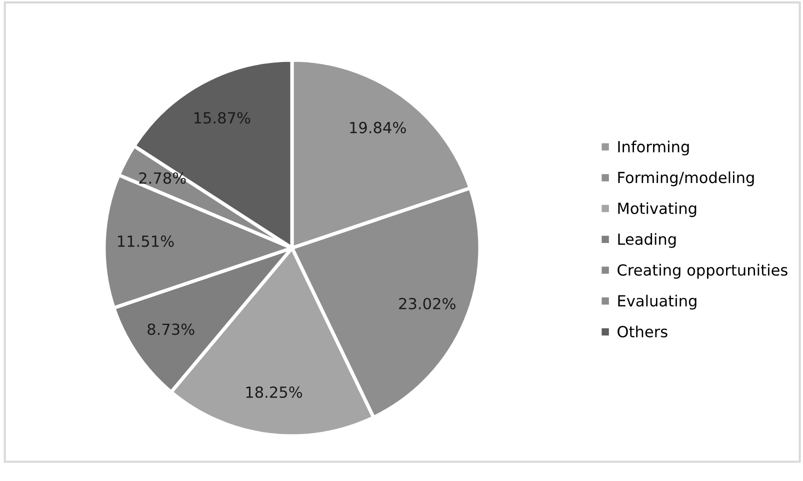 The height and width of the screenshot is (481, 803). Describe the element at coordinates (643, 332) in the screenshot. I see `legend-label: Others` at that location.